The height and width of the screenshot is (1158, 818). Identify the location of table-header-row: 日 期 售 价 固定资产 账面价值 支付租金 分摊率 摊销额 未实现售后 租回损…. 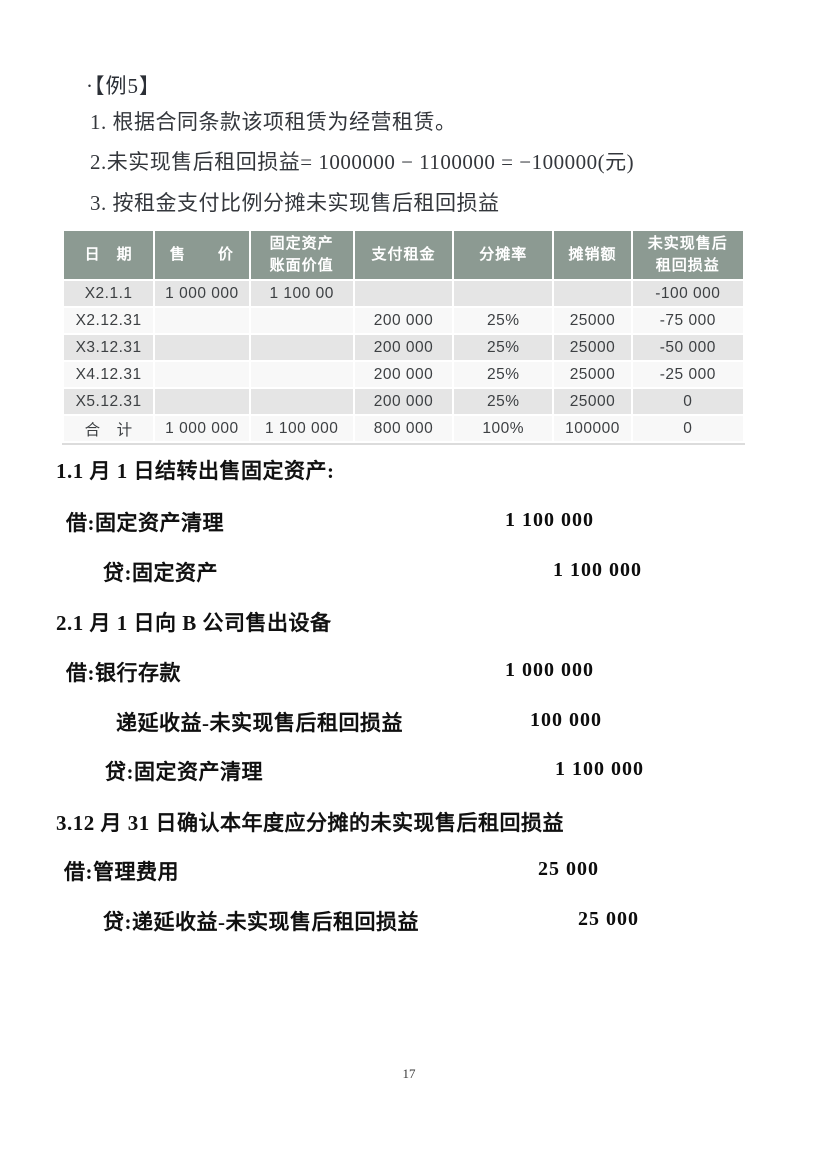
(403, 255).